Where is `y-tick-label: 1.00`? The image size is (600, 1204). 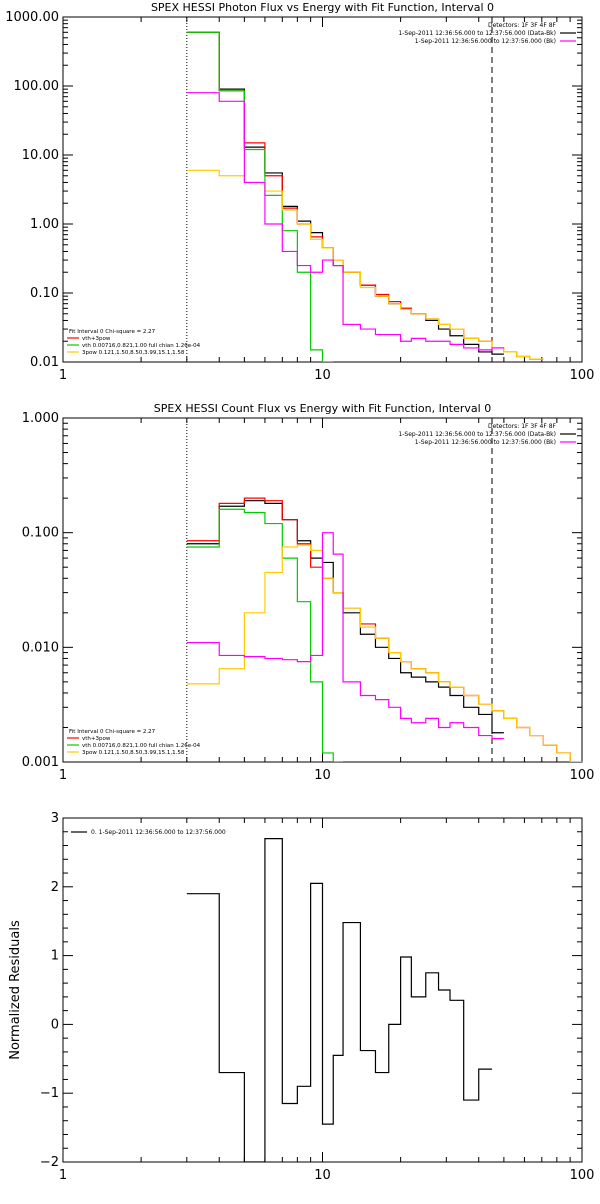 y-tick-label: 1.00 is located at coordinates (44, 224).